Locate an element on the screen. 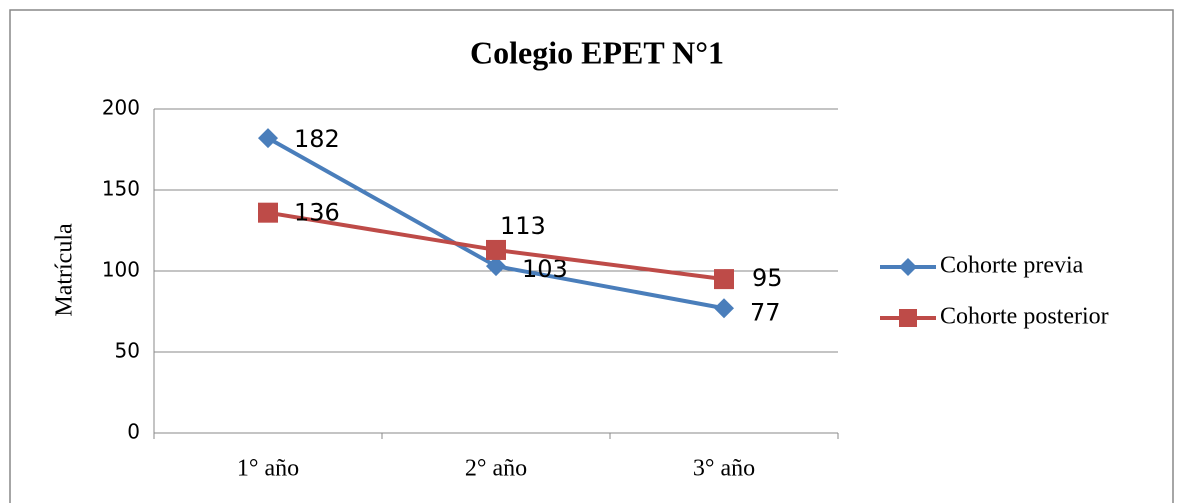 This screenshot has width=1181, height=503. y-tick-label: 100 is located at coordinates (121, 270).